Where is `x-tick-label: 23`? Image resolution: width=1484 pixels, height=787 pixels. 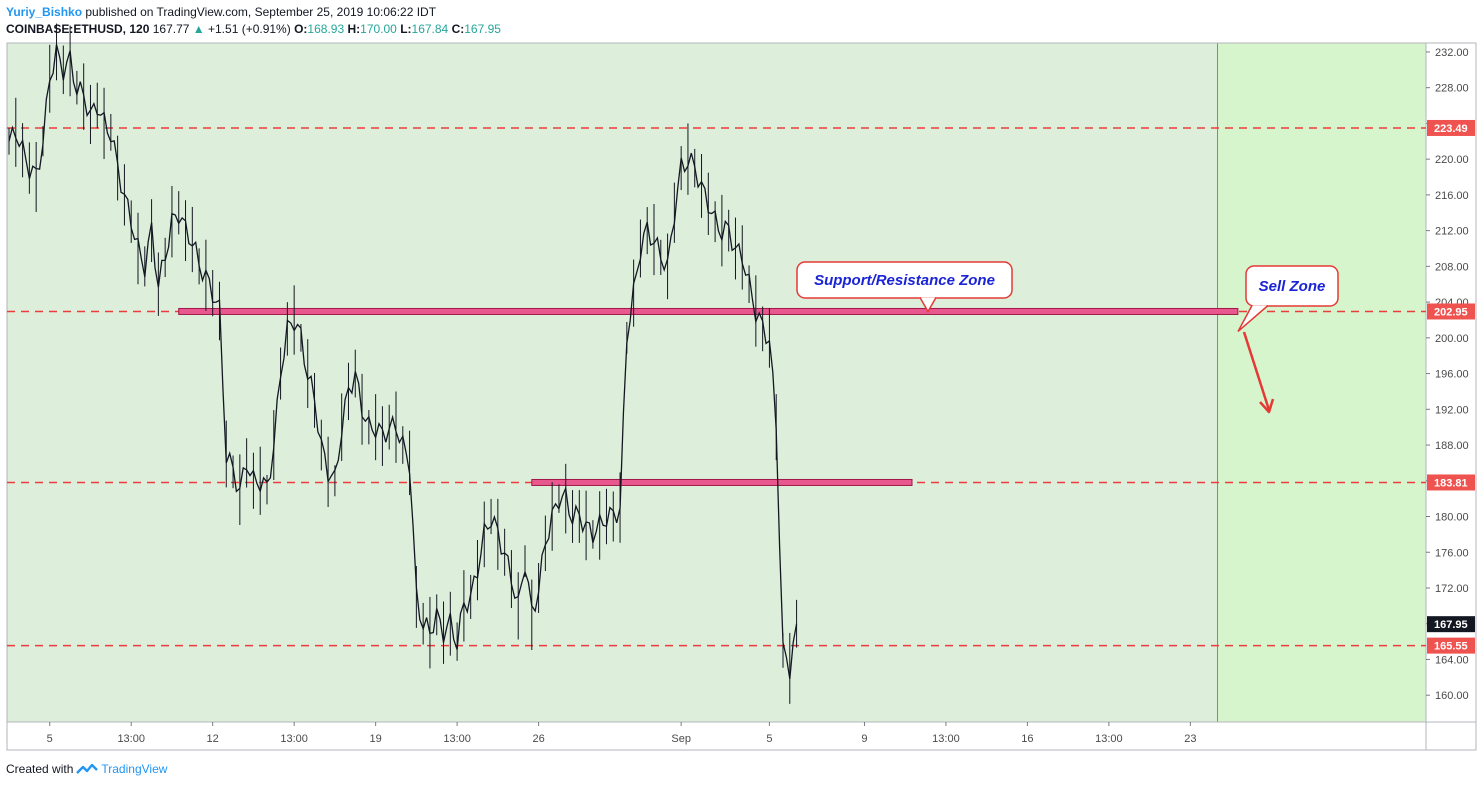
x-tick-label: 23 is located at coordinates (1190, 739).